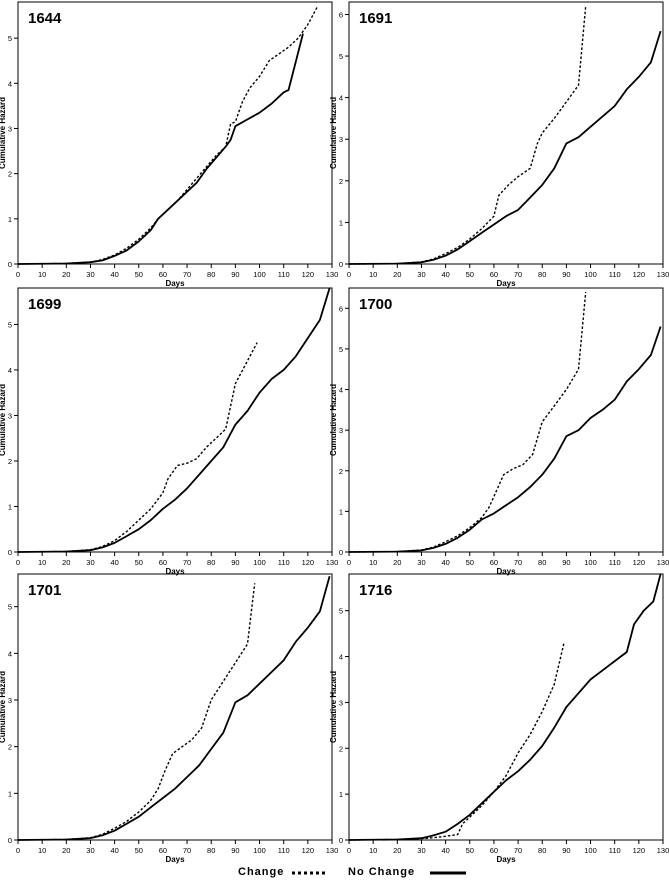 This screenshot has width=669, height=888. Describe the element at coordinates (375, 590) in the screenshot. I see `panel-title: 1716` at that location.